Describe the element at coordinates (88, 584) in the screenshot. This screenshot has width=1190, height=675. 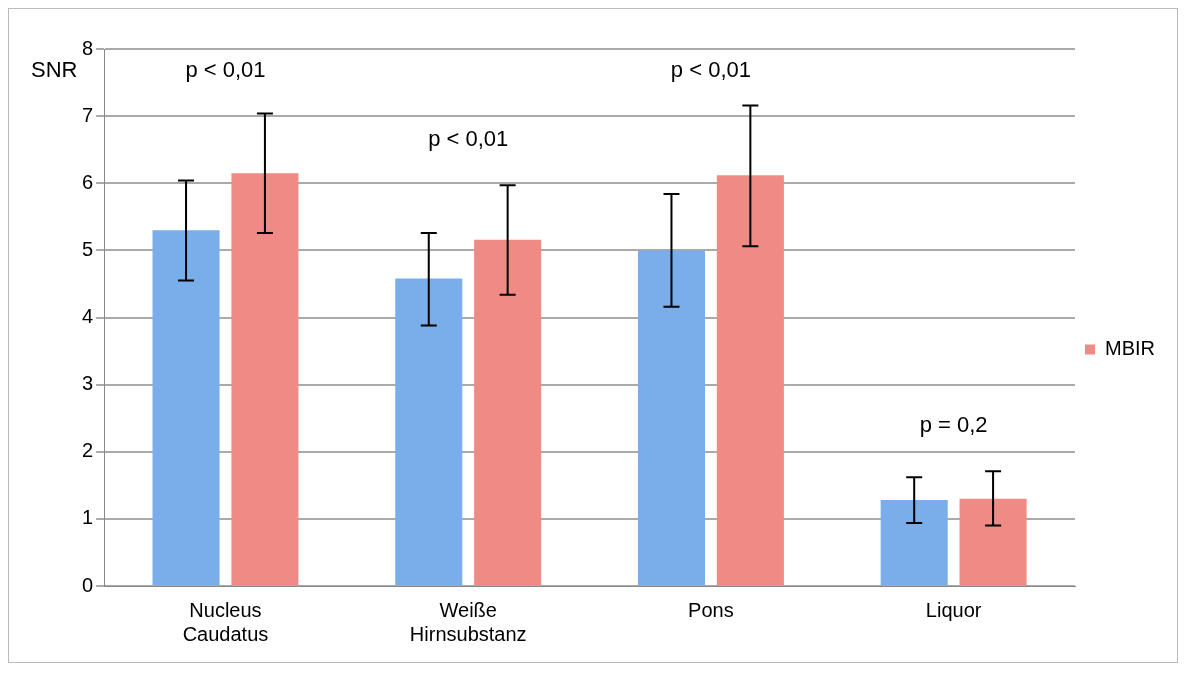
I see `y-tick-label: 0` at that location.